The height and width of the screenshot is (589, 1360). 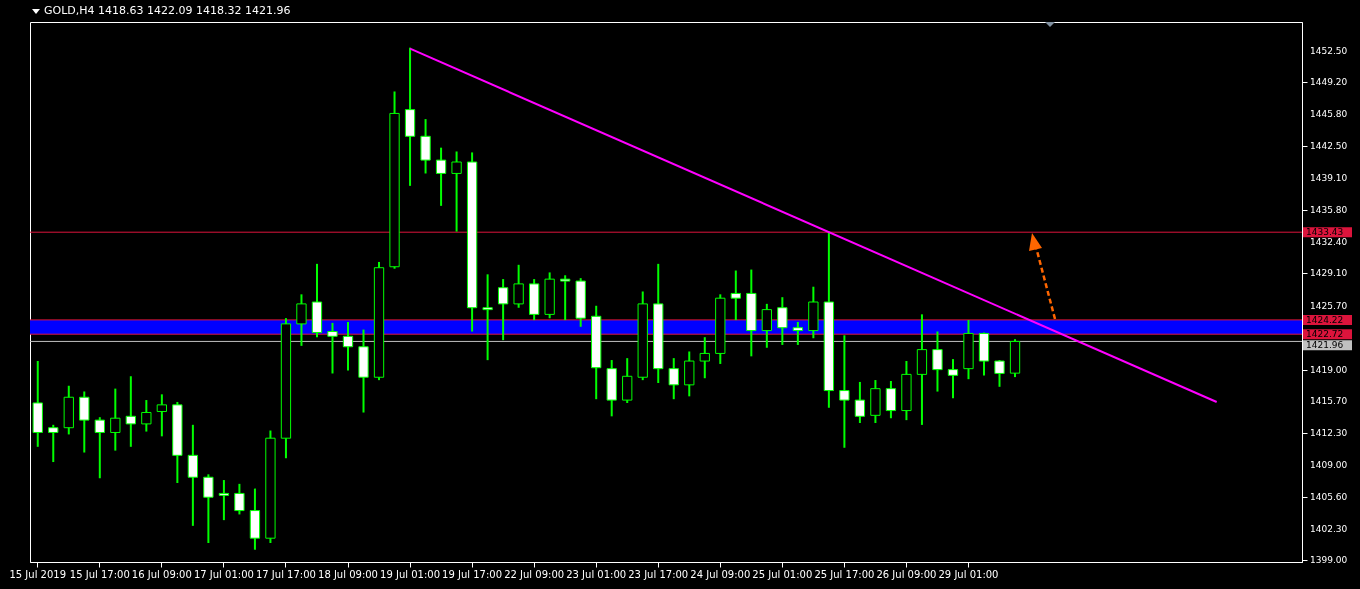 What do you see at coordinates (1329, 497) in the screenshot?
I see `y-tick-label: 1405.60` at bounding box center [1329, 497].